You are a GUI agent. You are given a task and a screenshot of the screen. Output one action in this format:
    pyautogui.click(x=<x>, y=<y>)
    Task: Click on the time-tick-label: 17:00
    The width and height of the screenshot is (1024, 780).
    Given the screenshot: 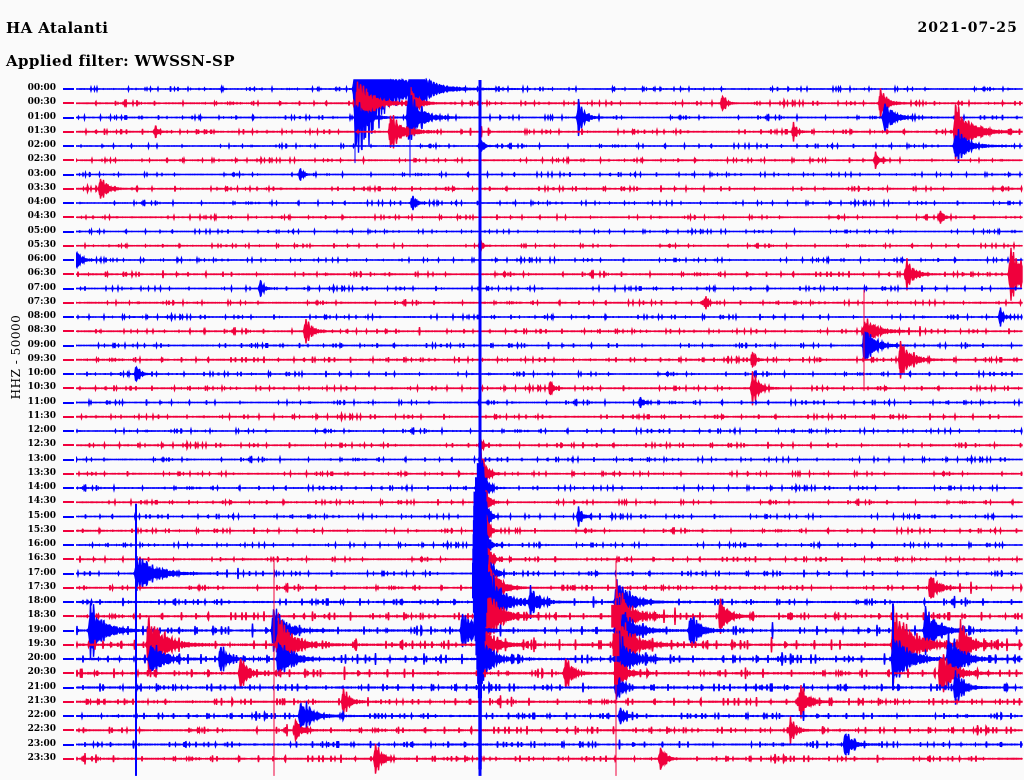 What is the action you would take?
    pyautogui.click(x=41, y=572)
    